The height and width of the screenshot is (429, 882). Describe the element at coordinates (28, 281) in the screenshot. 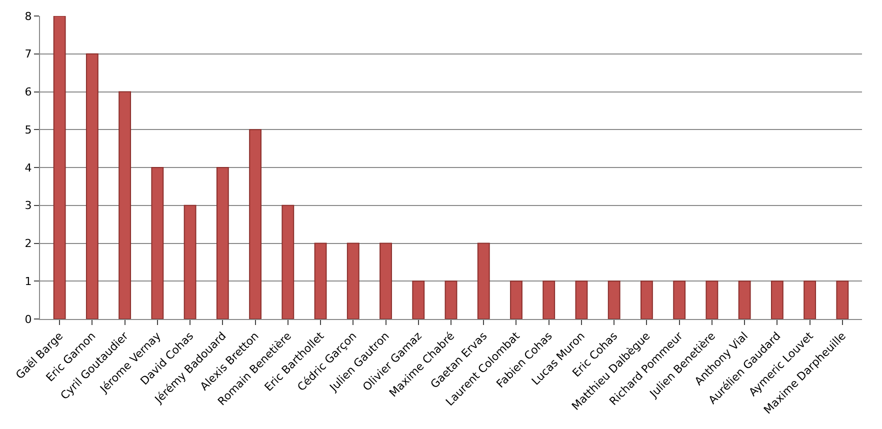

I see `y-tick-label: 1` at that location.